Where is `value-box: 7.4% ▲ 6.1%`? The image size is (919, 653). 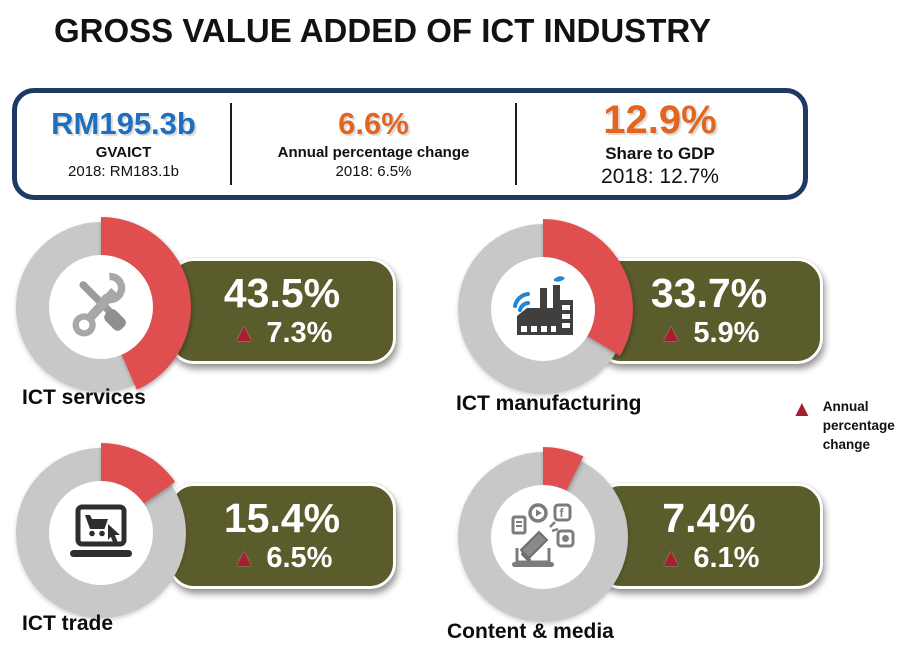 value-box: 7.4% ▲ 6.1% is located at coordinates (709, 536).